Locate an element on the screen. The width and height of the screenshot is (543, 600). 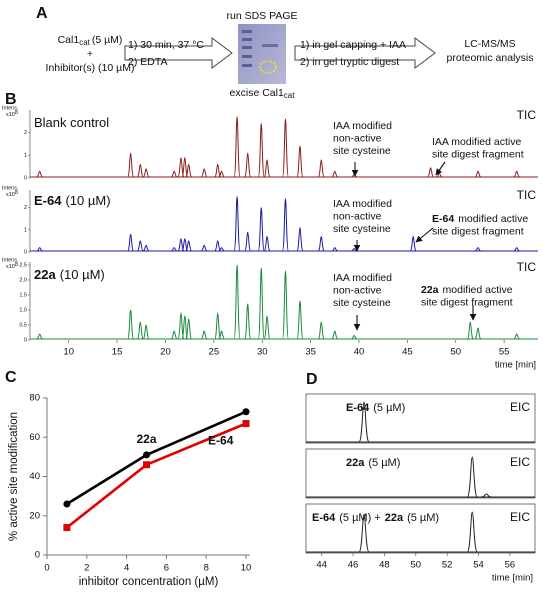
y-tick-label: 1.0 is located at coordinates (23, 310).